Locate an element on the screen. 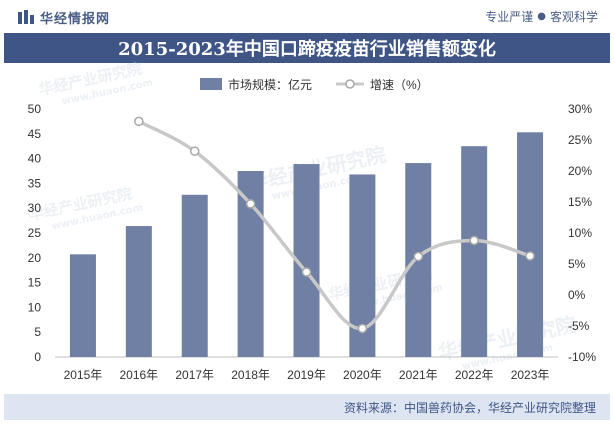 The image size is (614, 424). y-left-tick-label: 40 is located at coordinates (35, 159).